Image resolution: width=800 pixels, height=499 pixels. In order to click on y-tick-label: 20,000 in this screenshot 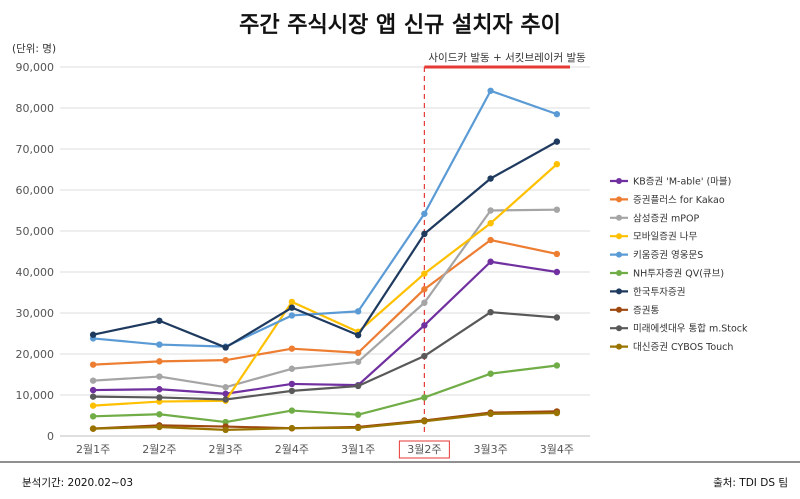, I will do `click(35, 354)`.